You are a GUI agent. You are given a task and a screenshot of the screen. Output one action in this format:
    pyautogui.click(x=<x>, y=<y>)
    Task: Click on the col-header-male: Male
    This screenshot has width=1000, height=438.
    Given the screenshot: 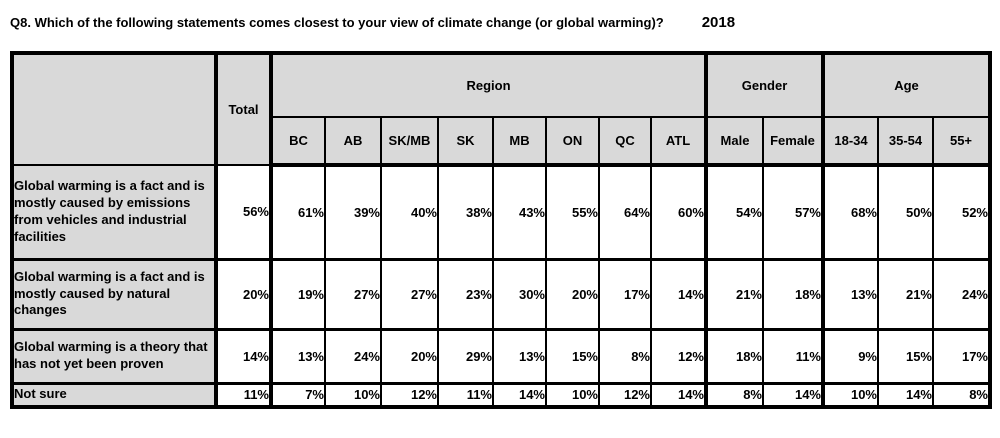 What is the action you would take?
    pyautogui.click(x=734, y=141)
    